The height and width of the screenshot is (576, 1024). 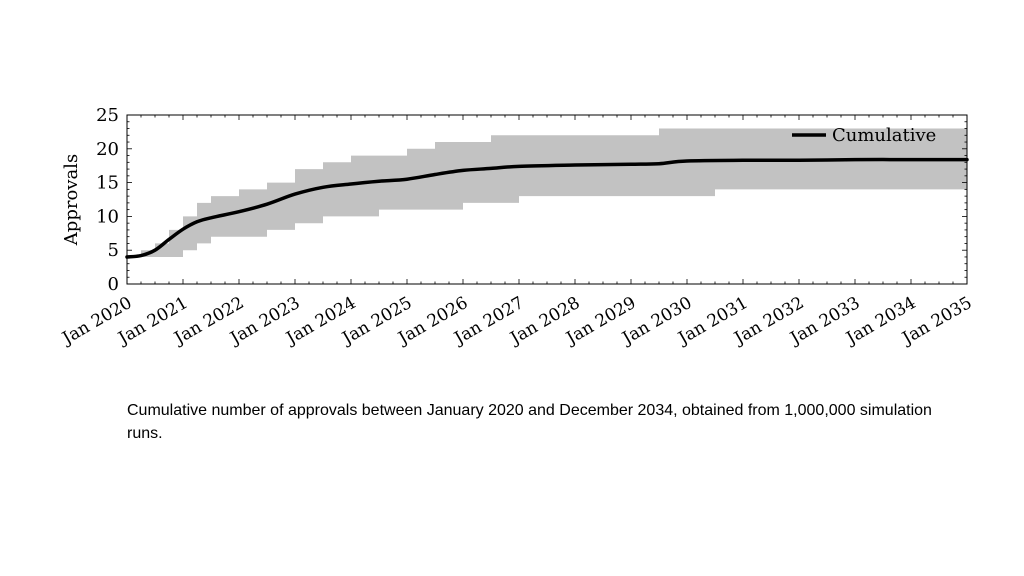 I want to click on y-axis-label: Approvals, so click(x=71, y=200).